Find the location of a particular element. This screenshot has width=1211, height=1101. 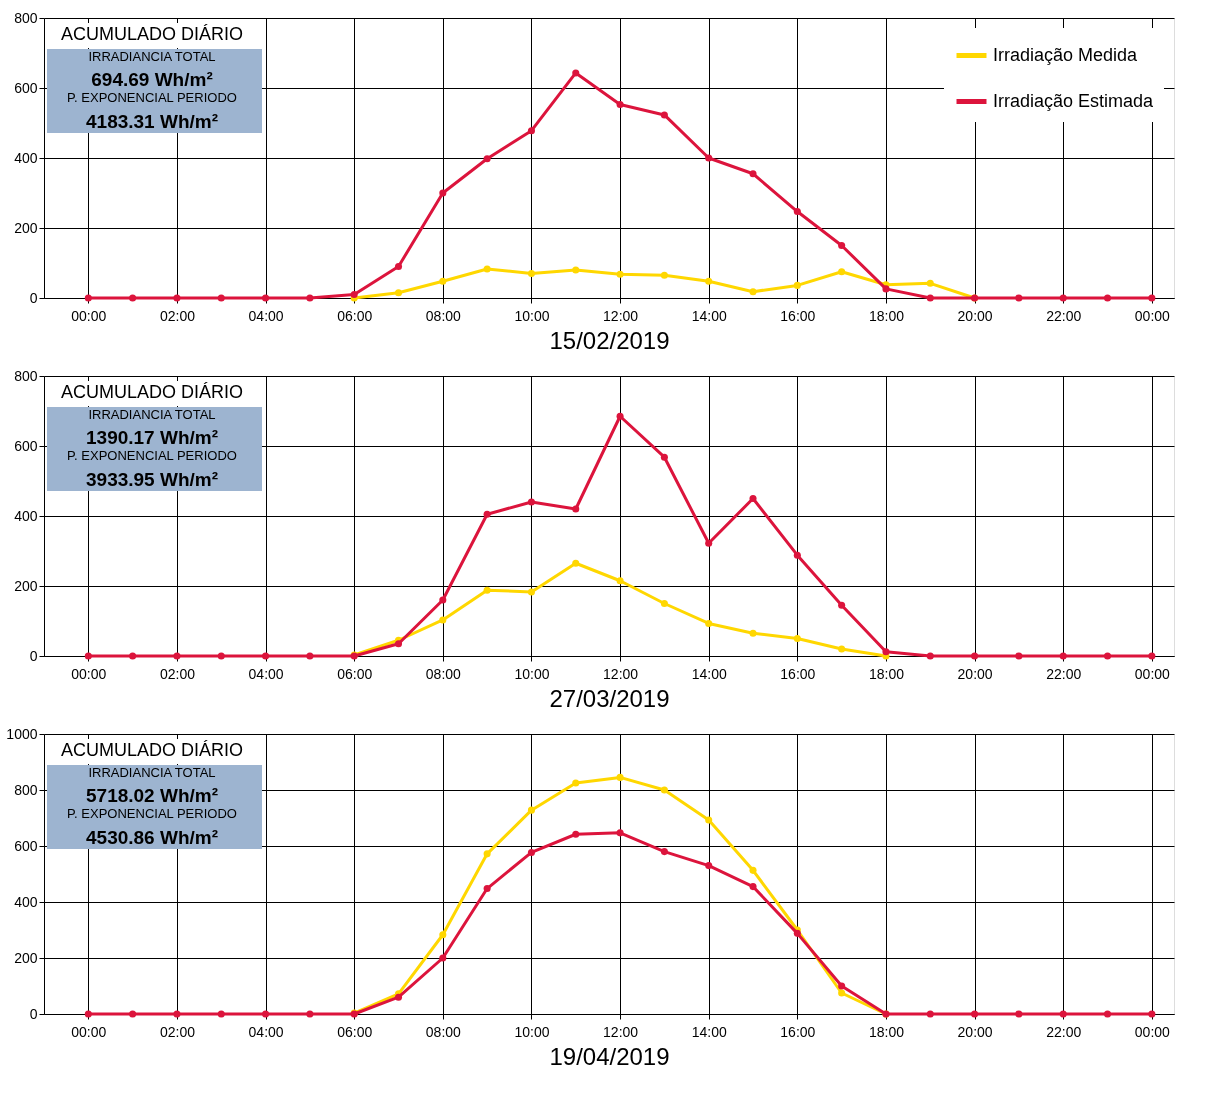

annotation: 694.69 Wh/m² is located at coordinates (152, 79).